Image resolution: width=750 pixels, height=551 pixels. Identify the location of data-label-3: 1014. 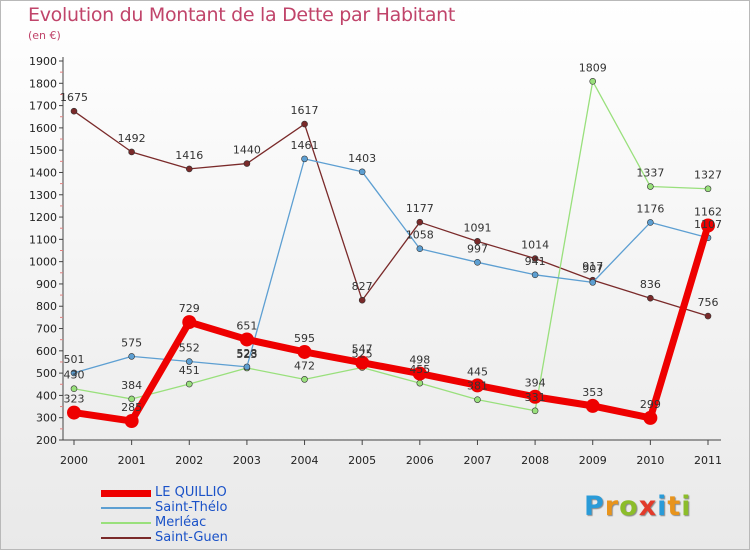
(535, 245).